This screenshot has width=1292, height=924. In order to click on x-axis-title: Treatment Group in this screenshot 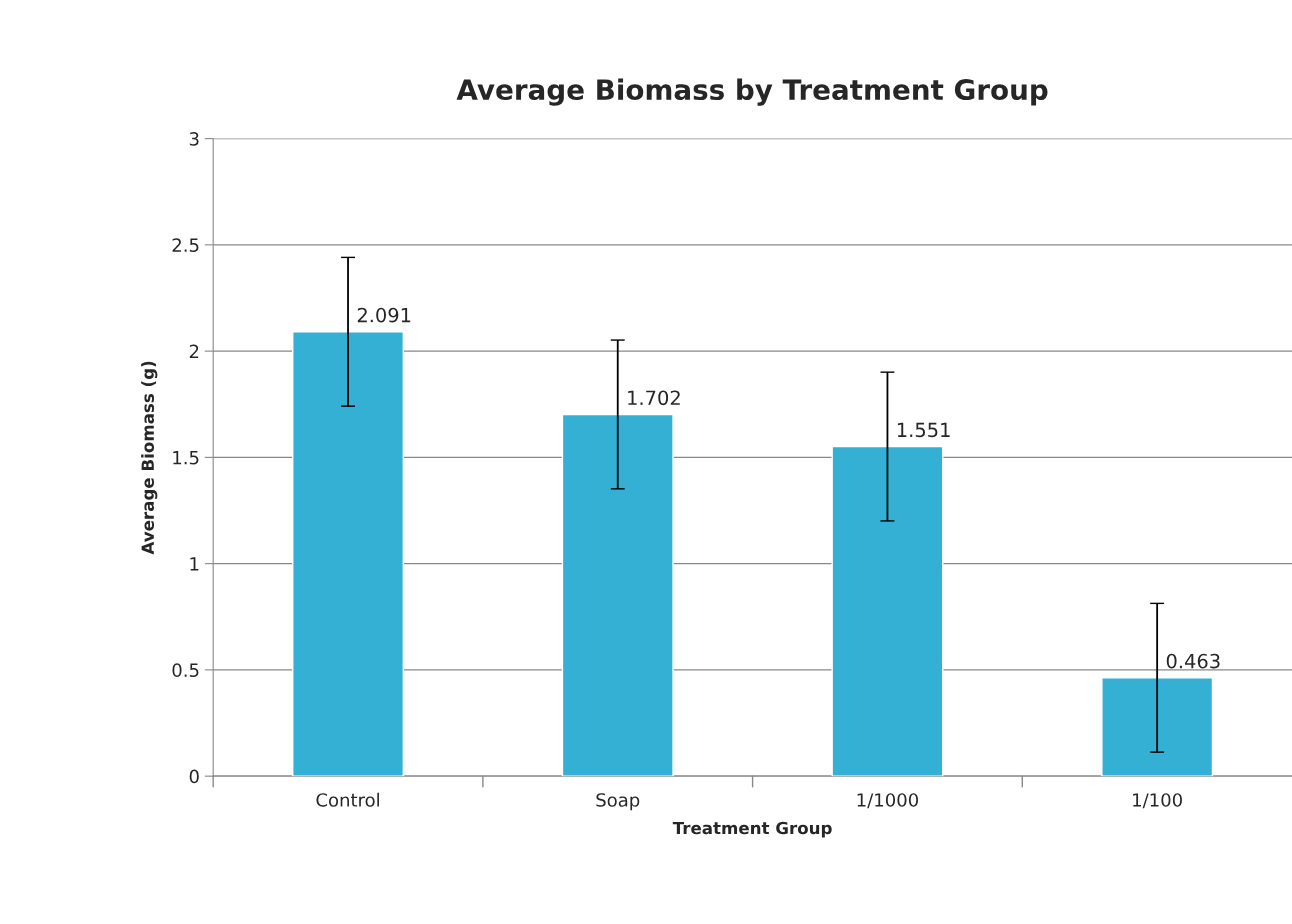, I will do `click(752, 829)`.